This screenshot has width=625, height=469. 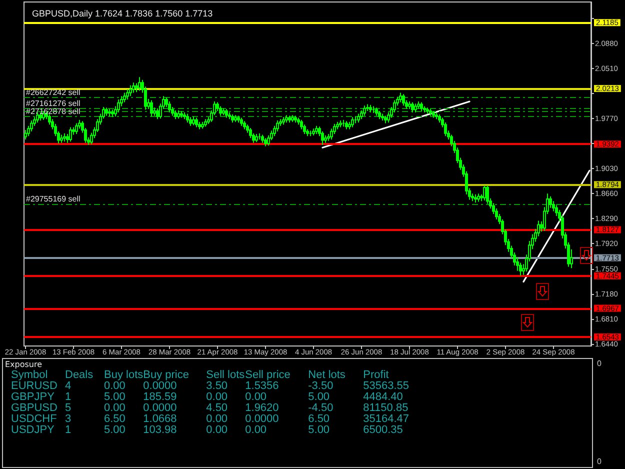 I want to click on text: 4, so click(x=68, y=386).